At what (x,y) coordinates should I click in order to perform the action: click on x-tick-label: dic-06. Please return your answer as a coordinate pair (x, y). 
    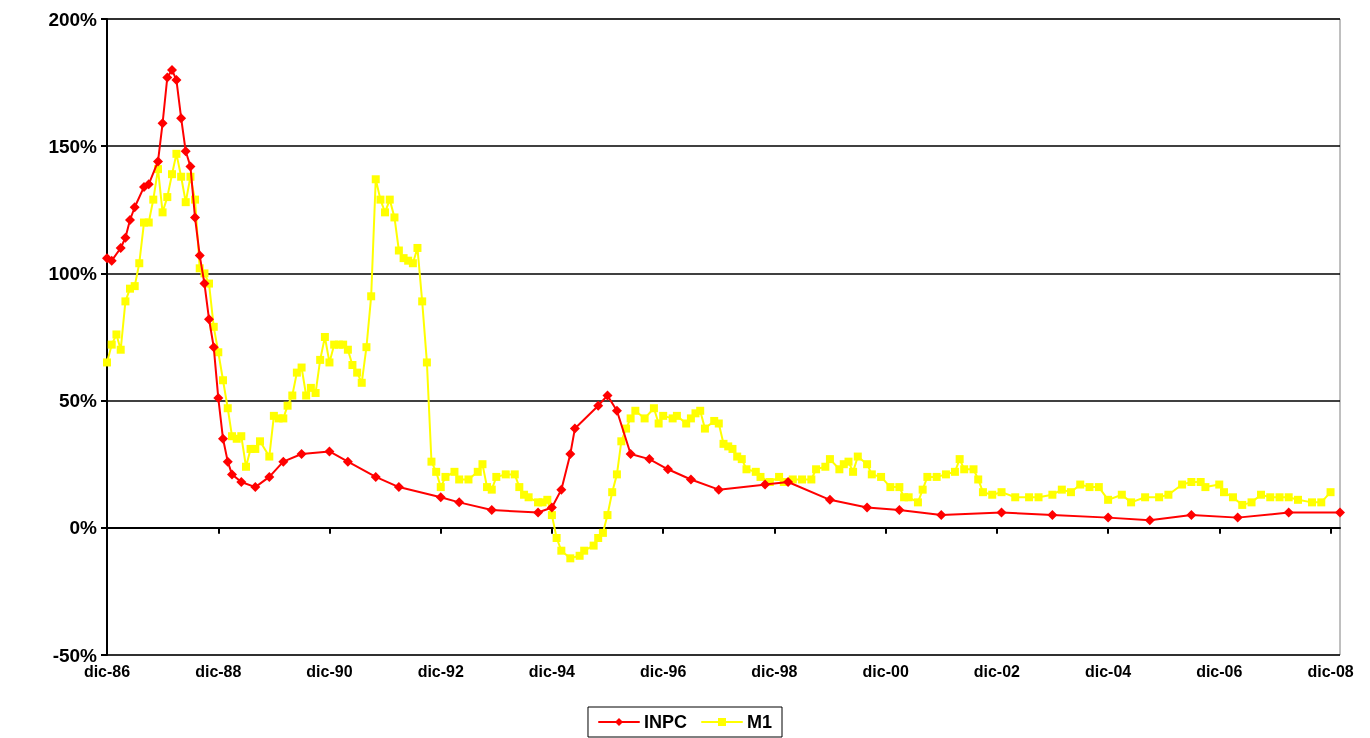
    Looking at the image, I should click on (1219, 671).